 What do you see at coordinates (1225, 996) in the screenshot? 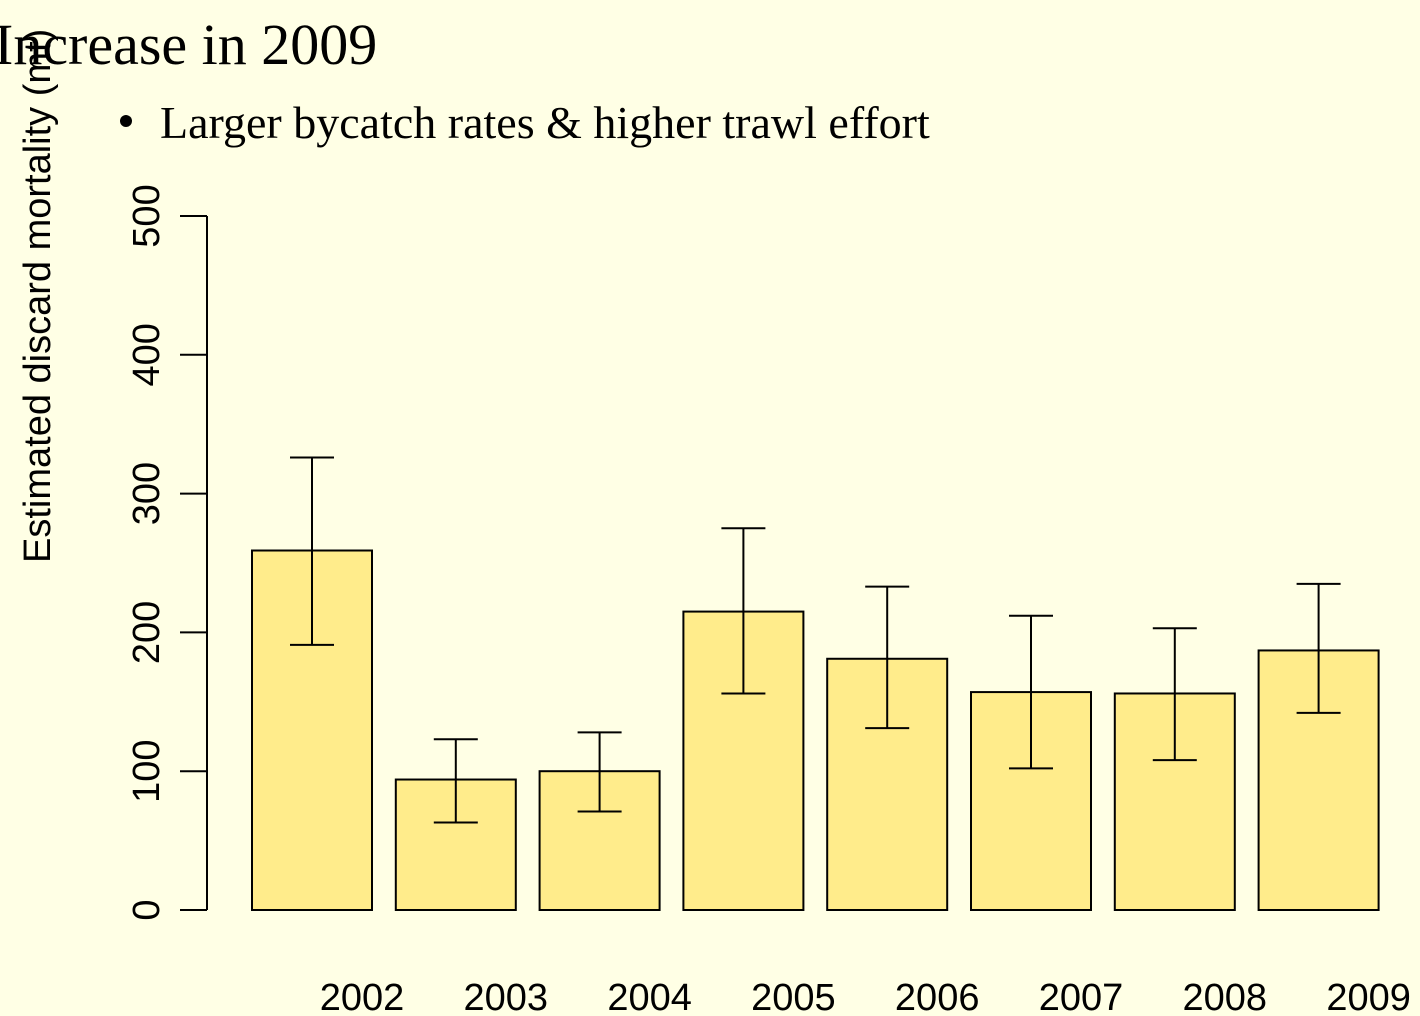
I see `x-tick-label: 2008` at bounding box center [1225, 996].